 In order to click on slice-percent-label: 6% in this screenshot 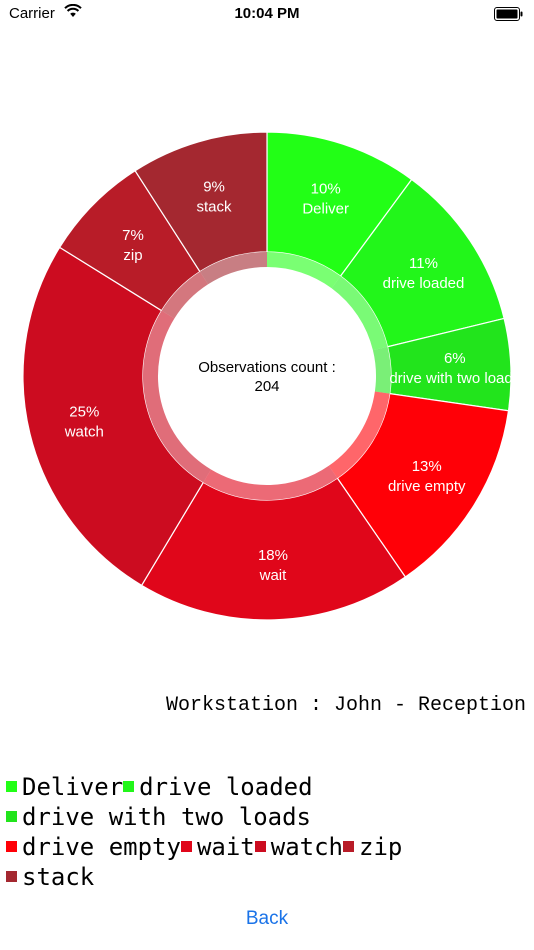, I will do `click(455, 358)`.